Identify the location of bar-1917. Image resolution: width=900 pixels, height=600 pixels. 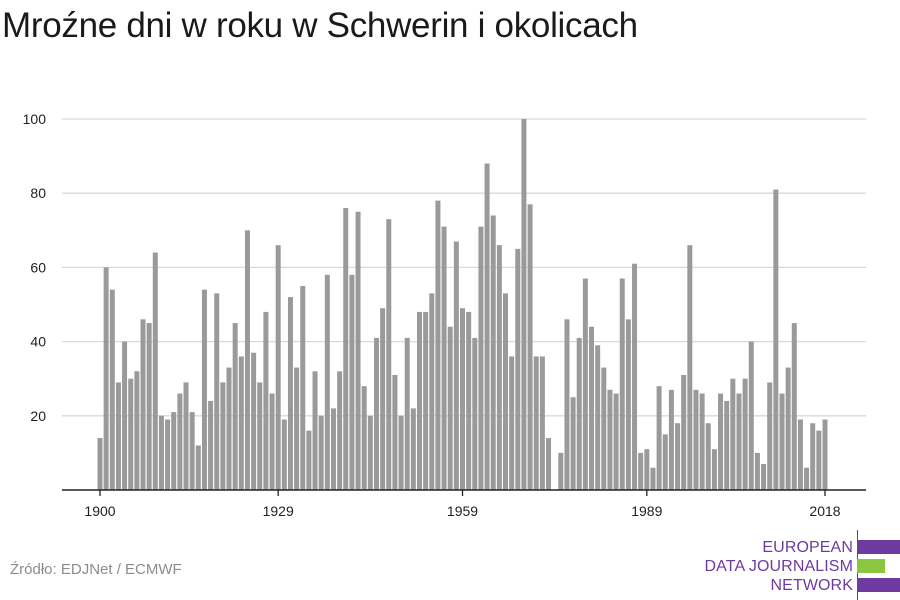
(204, 389).